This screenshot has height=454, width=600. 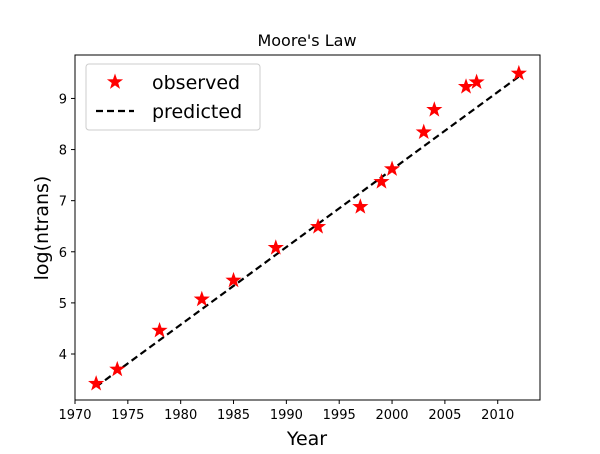 What do you see at coordinates (339, 415) in the screenshot?
I see `x-tick-label: 1995` at bounding box center [339, 415].